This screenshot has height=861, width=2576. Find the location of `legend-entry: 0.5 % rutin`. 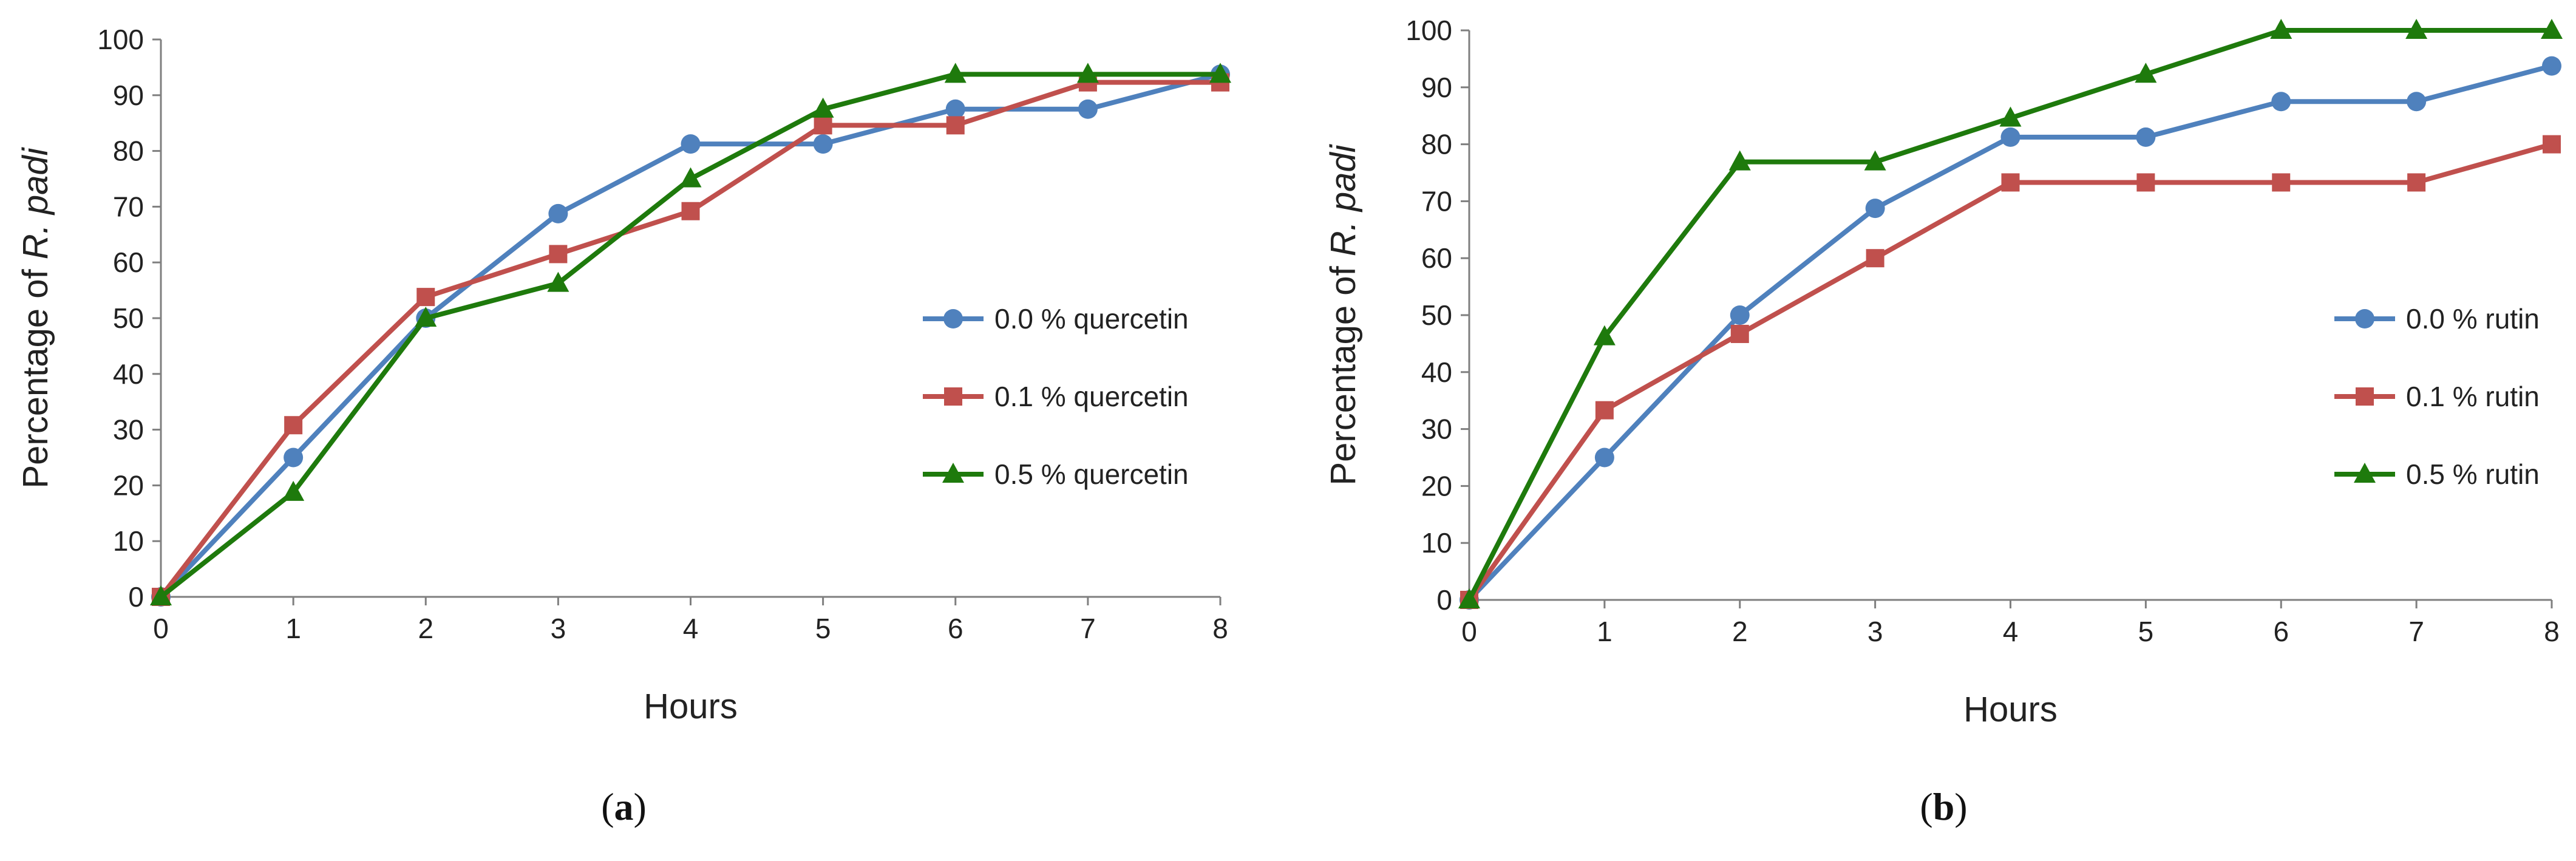

legend-entry: 0.5 % rutin is located at coordinates (2437, 474).